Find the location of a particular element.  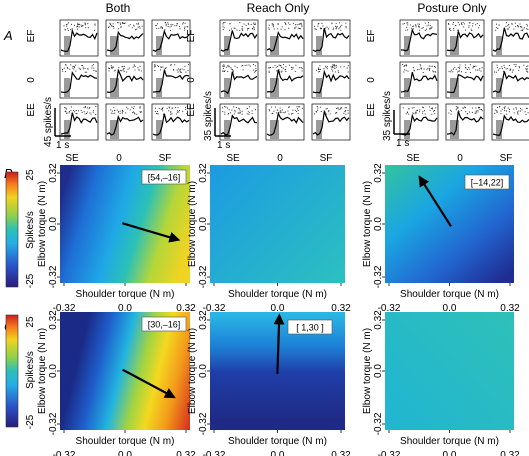

col-label-sf: SF is located at coordinates (165, 158).